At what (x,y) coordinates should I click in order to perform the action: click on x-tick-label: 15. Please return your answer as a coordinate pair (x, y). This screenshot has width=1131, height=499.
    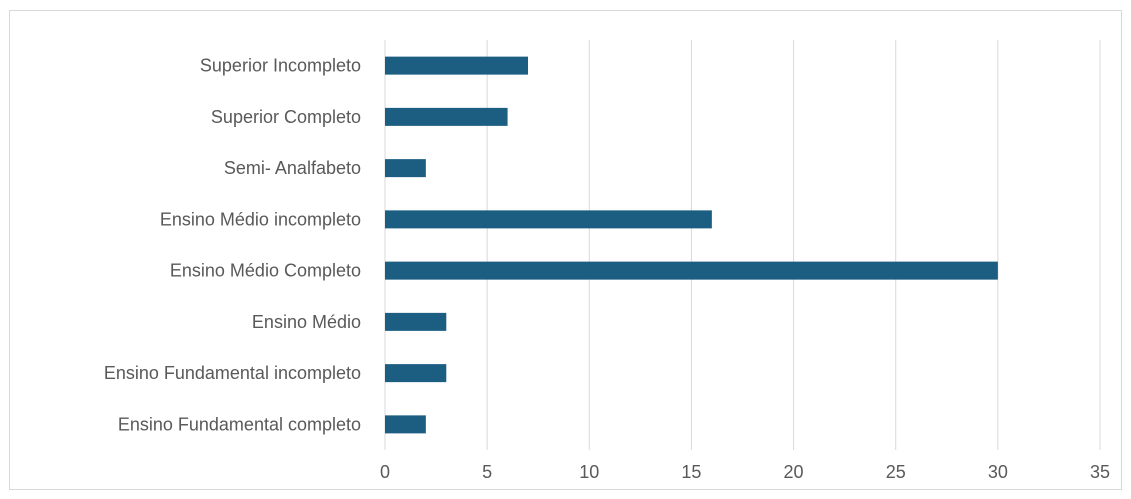
    Looking at the image, I should click on (691, 472).